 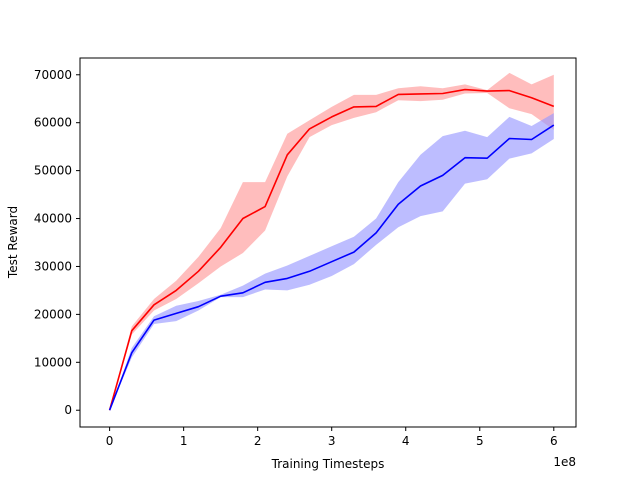 What do you see at coordinates (53, 314) in the screenshot?
I see `y-tick-label: 20000` at bounding box center [53, 314].